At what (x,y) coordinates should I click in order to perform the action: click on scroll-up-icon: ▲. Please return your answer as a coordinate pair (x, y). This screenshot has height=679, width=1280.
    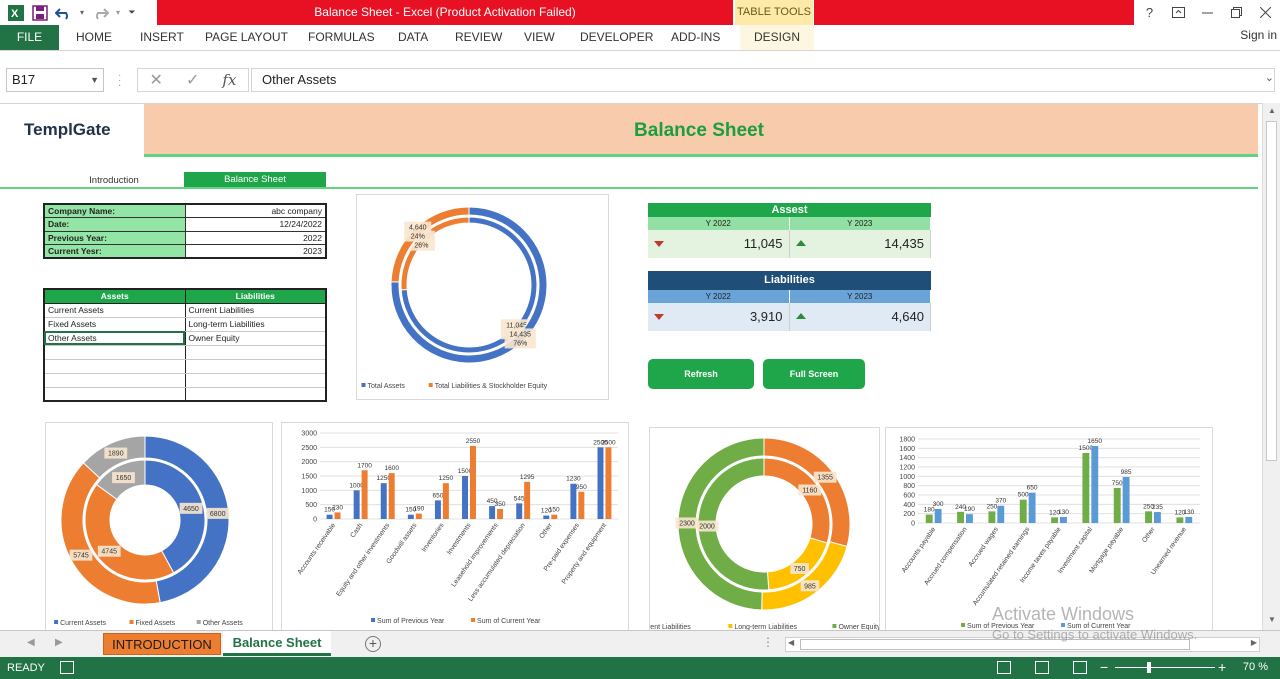
    Looking at the image, I should click on (1272, 110).